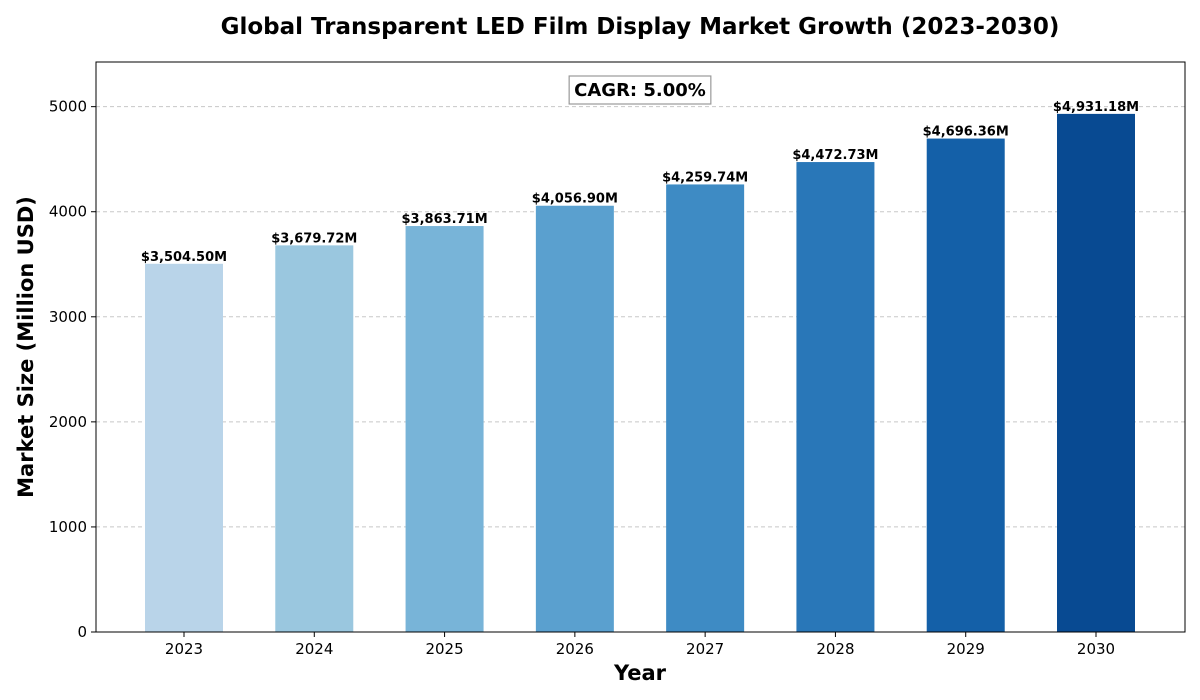 Image resolution: width=1200 pixels, height=700 pixels. Describe the element at coordinates (705, 408) in the screenshot. I see `bar-2027` at that location.